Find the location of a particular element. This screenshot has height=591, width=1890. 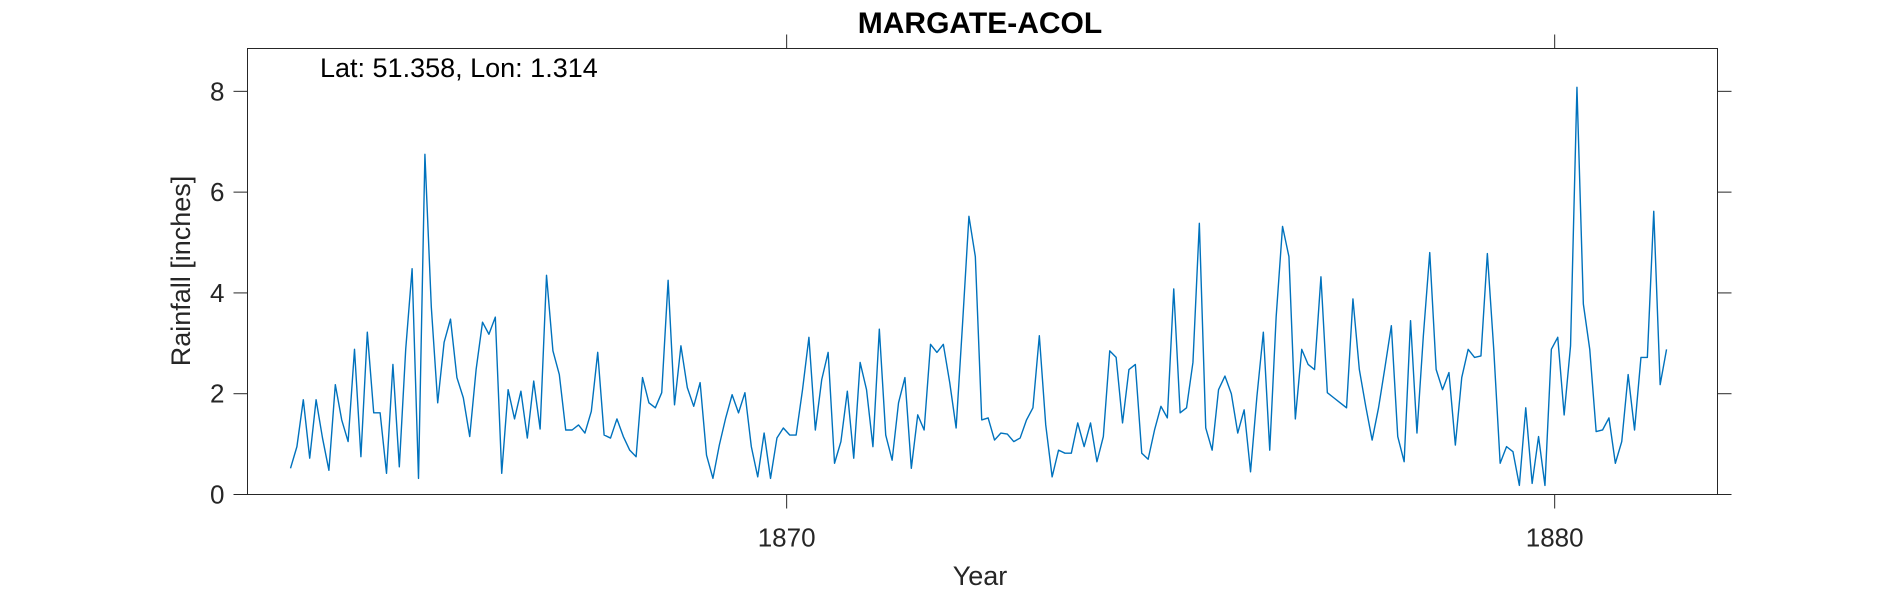

y-tick-label: 4 is located at coordinates (217, 293).